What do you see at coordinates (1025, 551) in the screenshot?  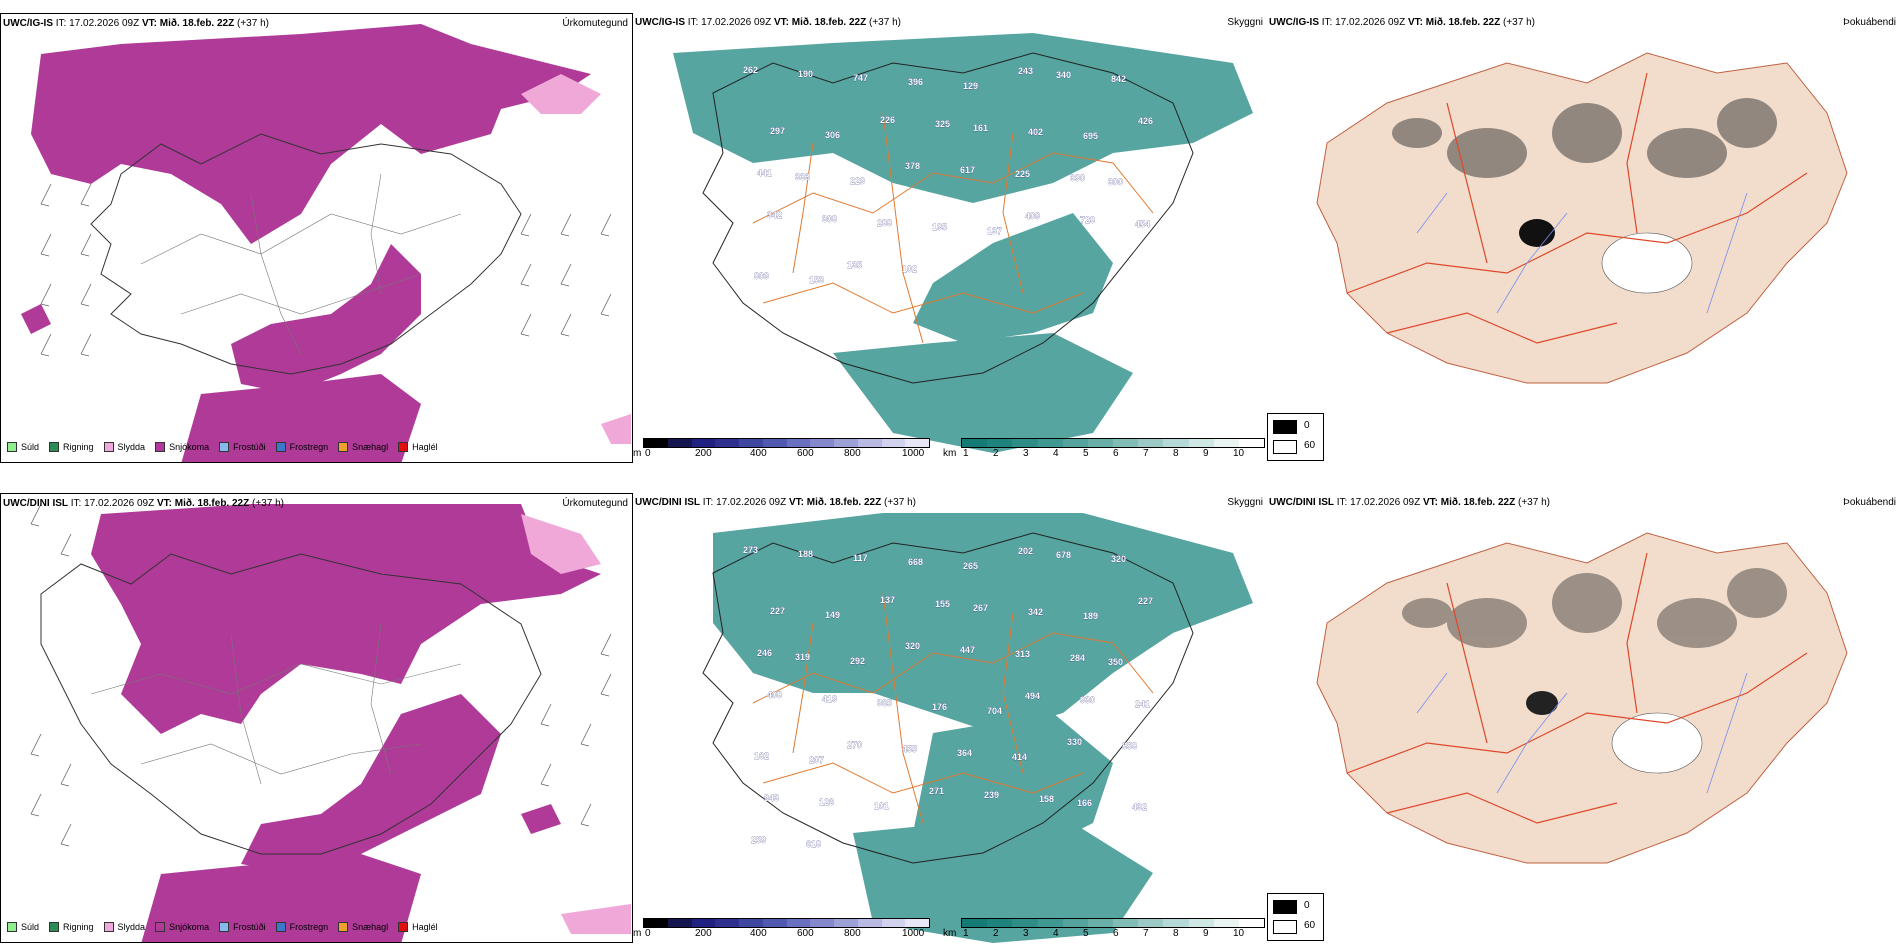 I see `peak-elevation-label: 202` at bounding box center [1025, 551].